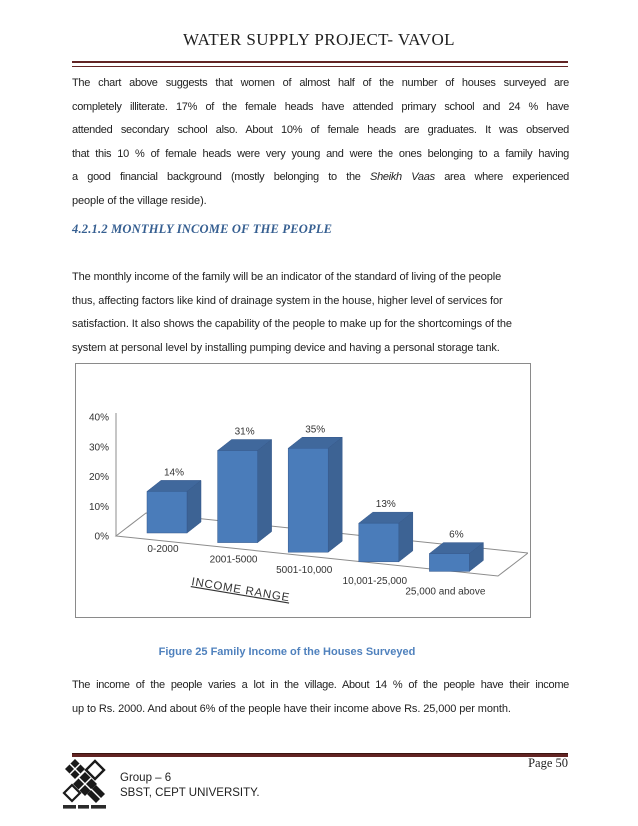  Describe the element at coordinates (304, 570) in the screenshot. I see `x-category-label: 5001-10,000` at that location.